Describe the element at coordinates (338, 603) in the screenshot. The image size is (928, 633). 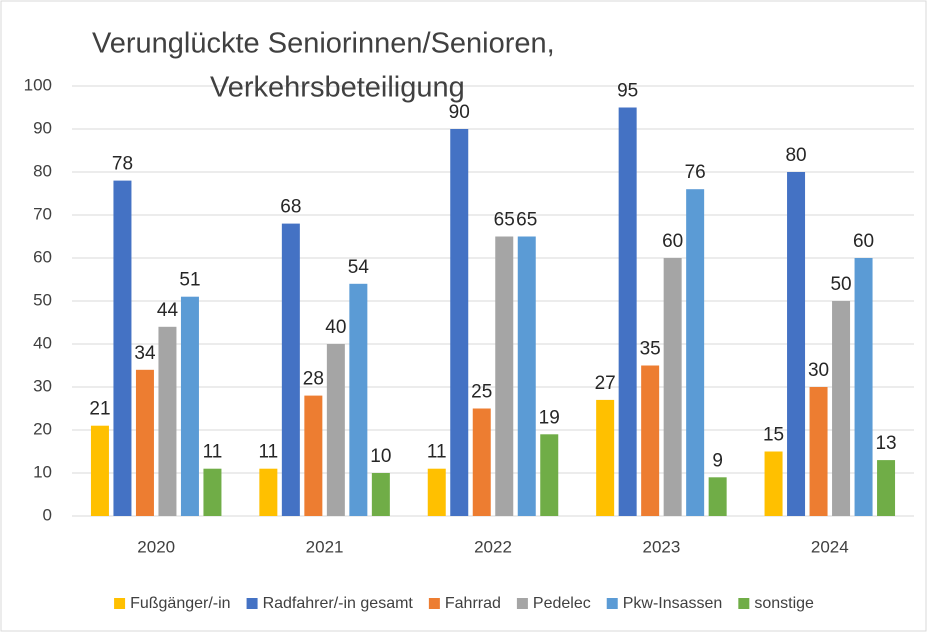
I see `legend-label: Radfahrer/-in gesamt` at that location.